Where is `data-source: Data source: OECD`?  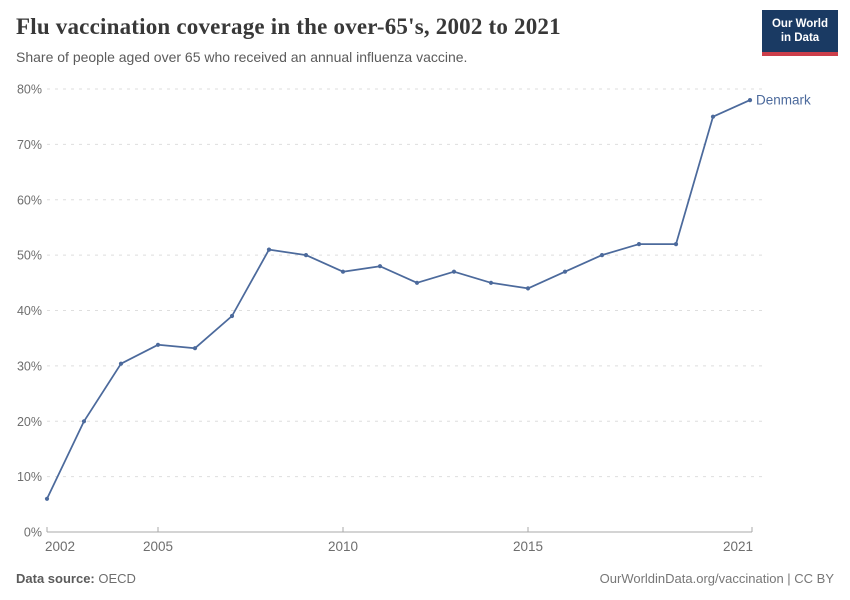 data-source: Data source: OECD is located at coordinates (76, 578).